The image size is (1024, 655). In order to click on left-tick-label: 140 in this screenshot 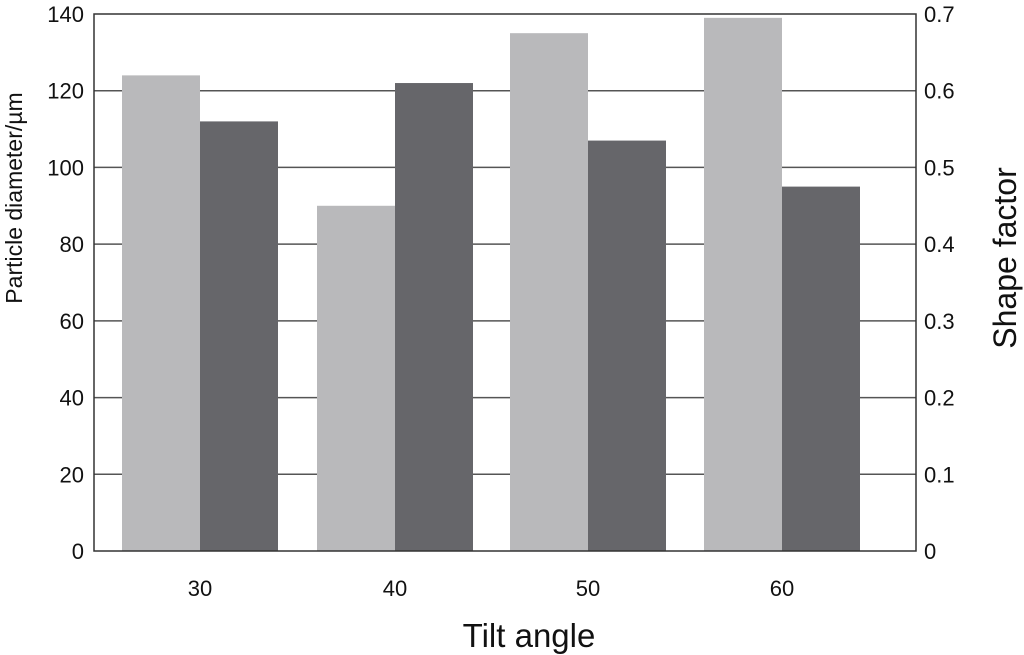, I will do `click(65, 14)`.